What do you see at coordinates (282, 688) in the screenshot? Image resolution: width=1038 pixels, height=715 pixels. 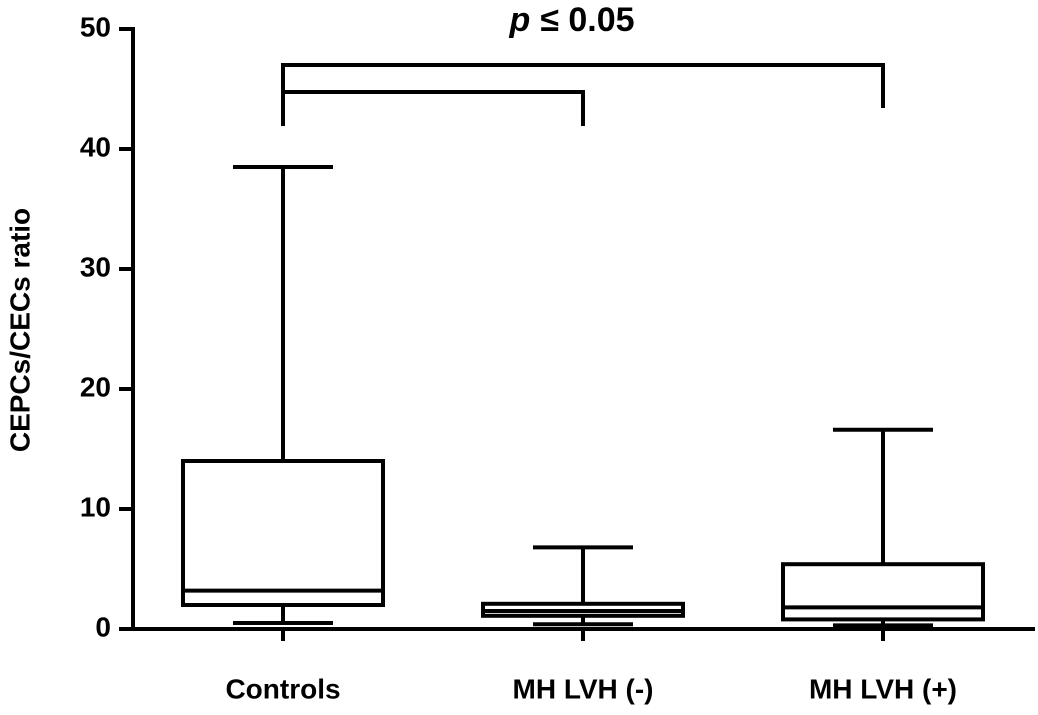 I see `x-tick-label: Controls` at bounding box center [282, 688].